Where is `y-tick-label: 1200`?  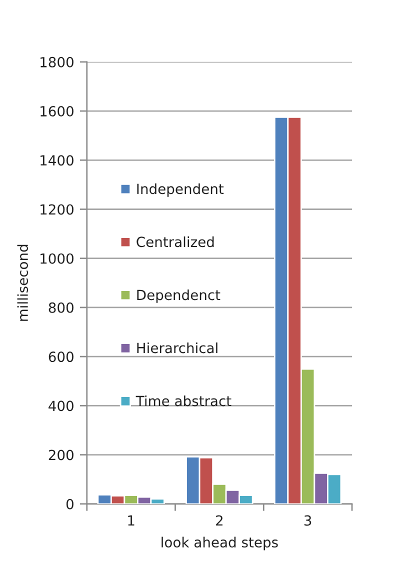 y-tick-label: 1200 is located at coordinates (57, 209).